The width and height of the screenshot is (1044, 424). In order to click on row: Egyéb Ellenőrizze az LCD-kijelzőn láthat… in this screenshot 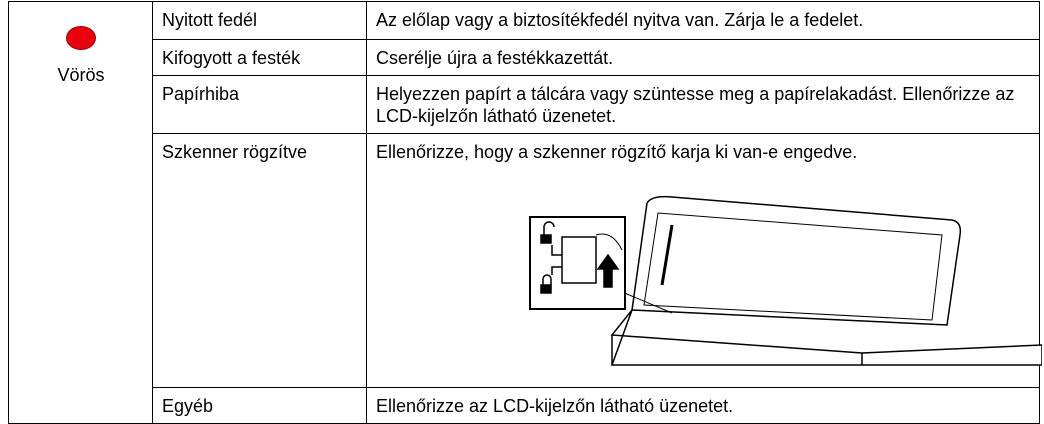, I will do `click(524, 405)`.